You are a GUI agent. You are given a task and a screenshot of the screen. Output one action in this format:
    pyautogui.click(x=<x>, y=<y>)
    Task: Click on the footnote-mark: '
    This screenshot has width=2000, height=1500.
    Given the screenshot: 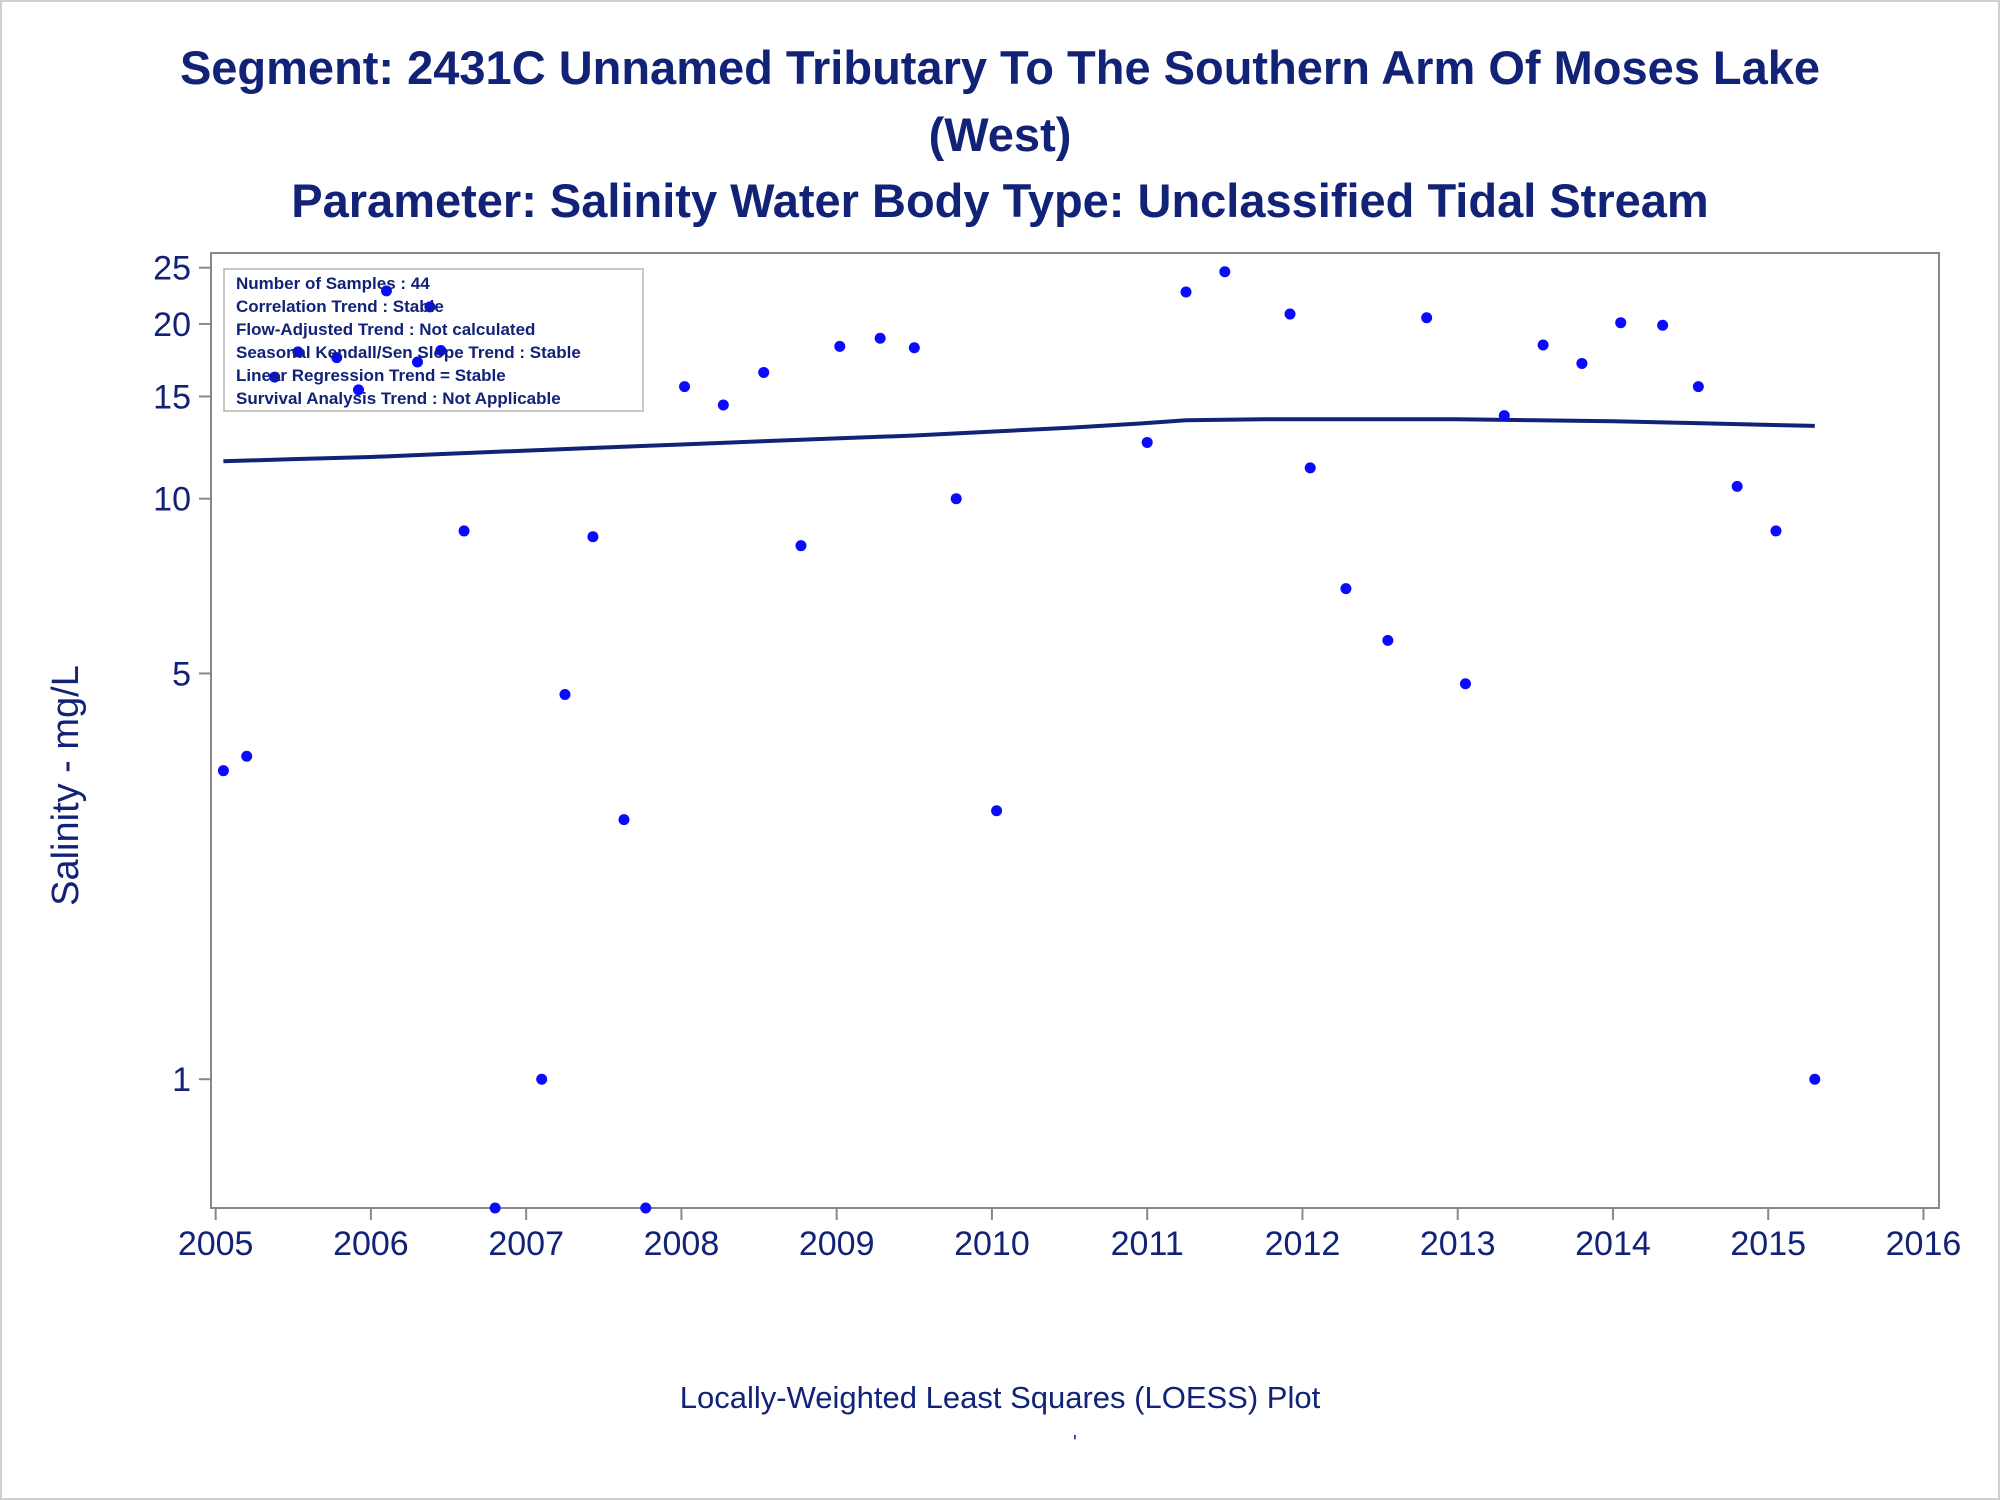 What is the action you would take?
    pyautogui.click(x=1075, y=1443)
    